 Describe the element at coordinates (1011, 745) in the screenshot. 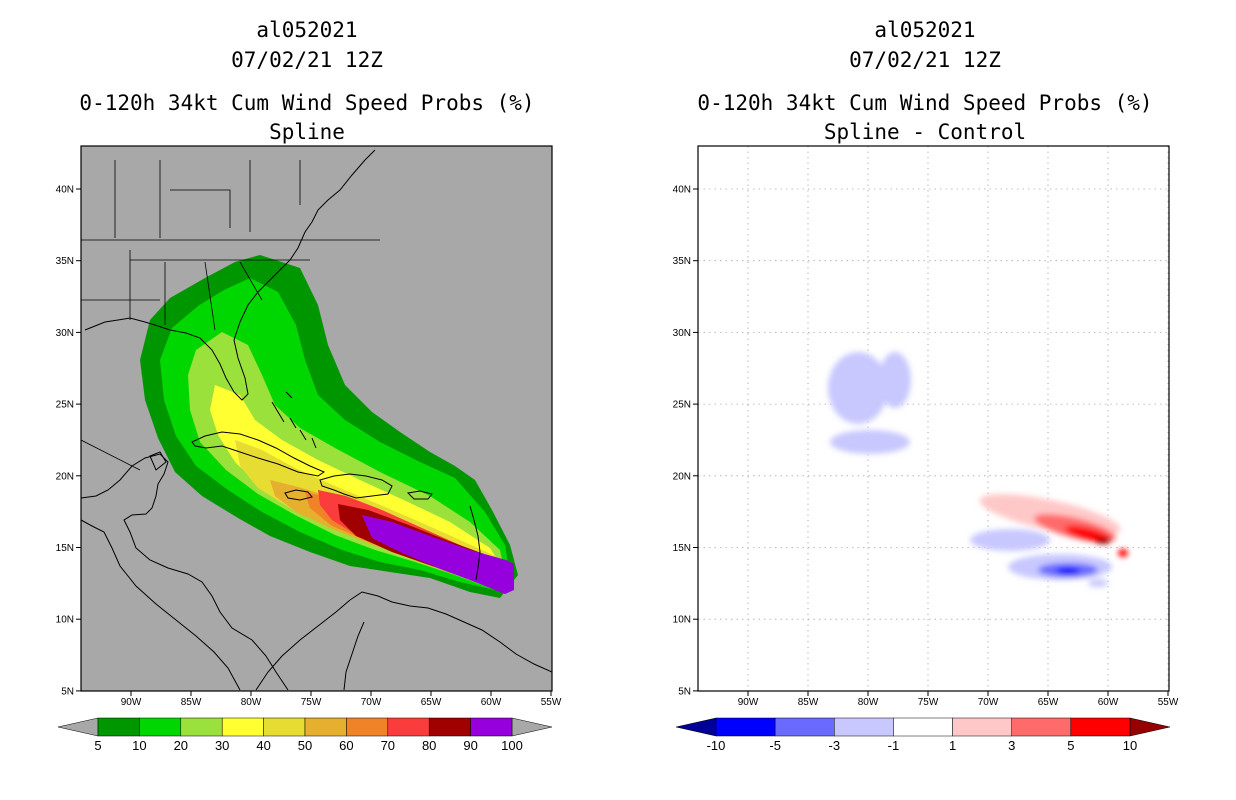

I see `colorbar-label: 3` at that location.